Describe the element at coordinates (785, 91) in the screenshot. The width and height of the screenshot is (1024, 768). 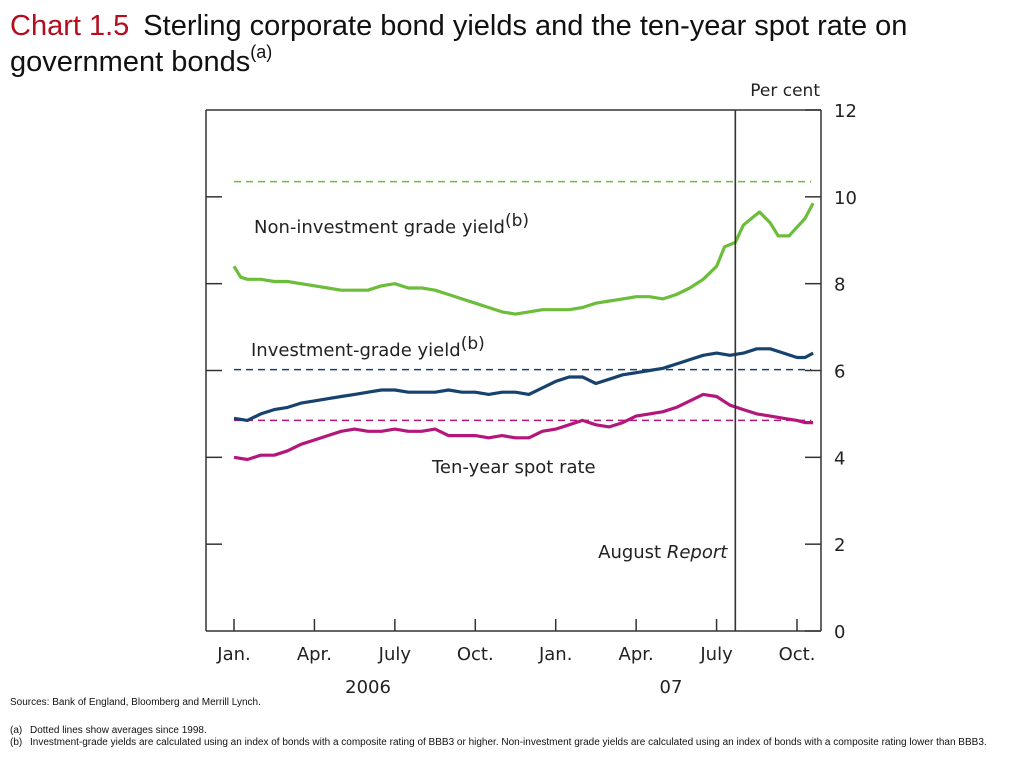
I see `y-axis-label: Per cent` at that location.